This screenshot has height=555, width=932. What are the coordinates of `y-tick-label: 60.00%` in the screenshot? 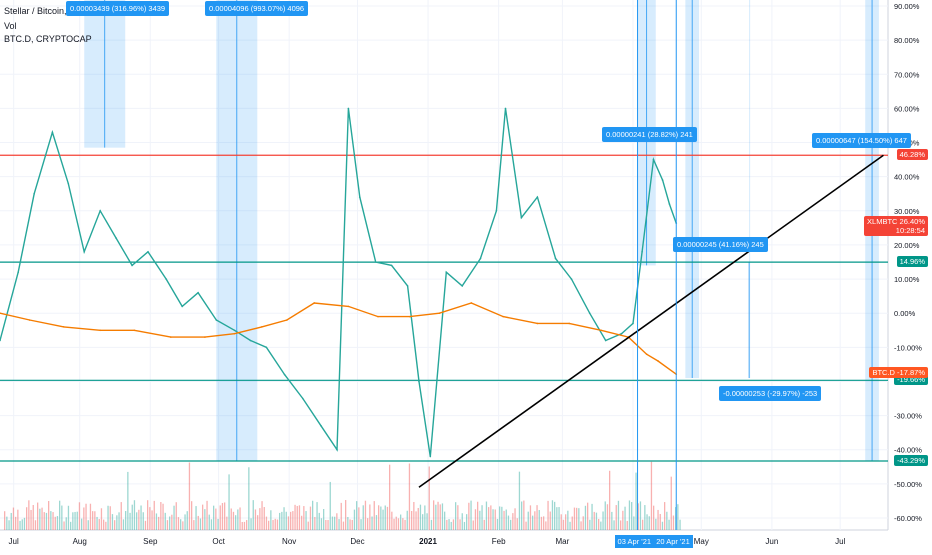 It's located at (907, 108).